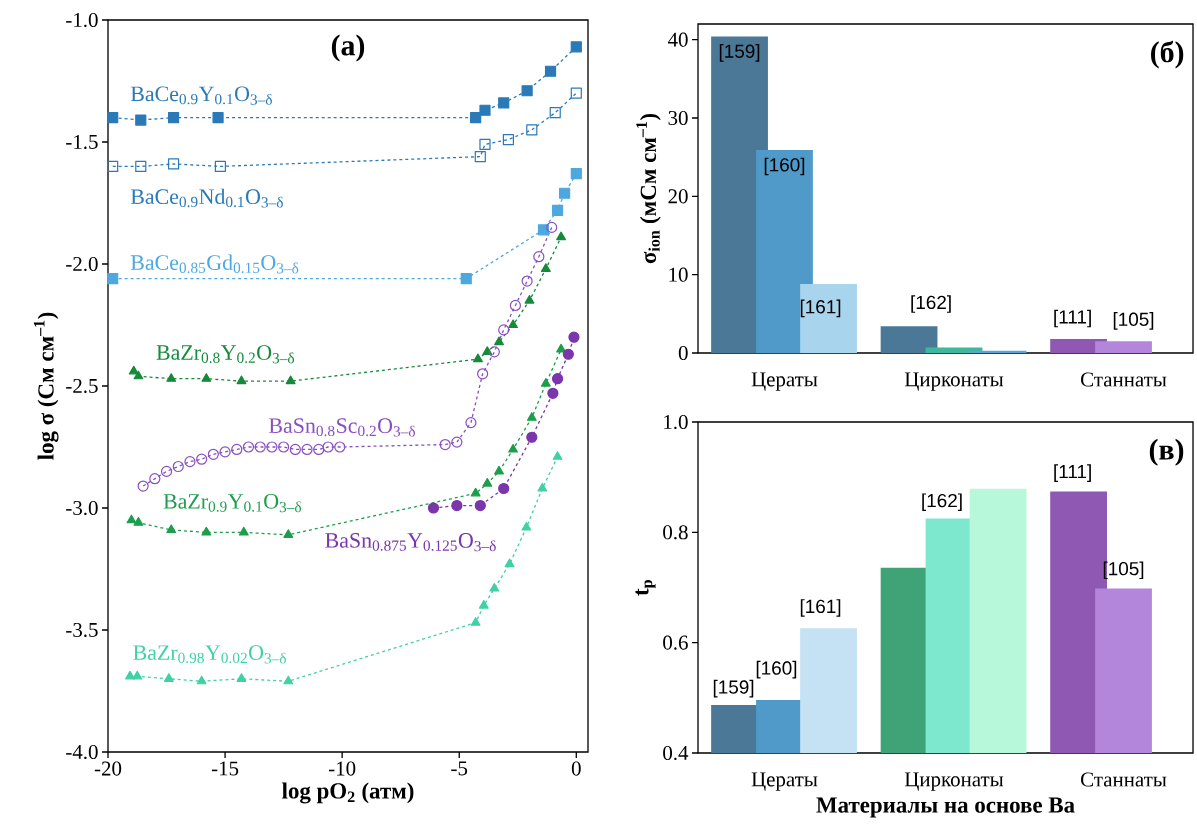 The image size is (1197, 839). I want to click on y-tick-label: -1.0, so click(82, 20).